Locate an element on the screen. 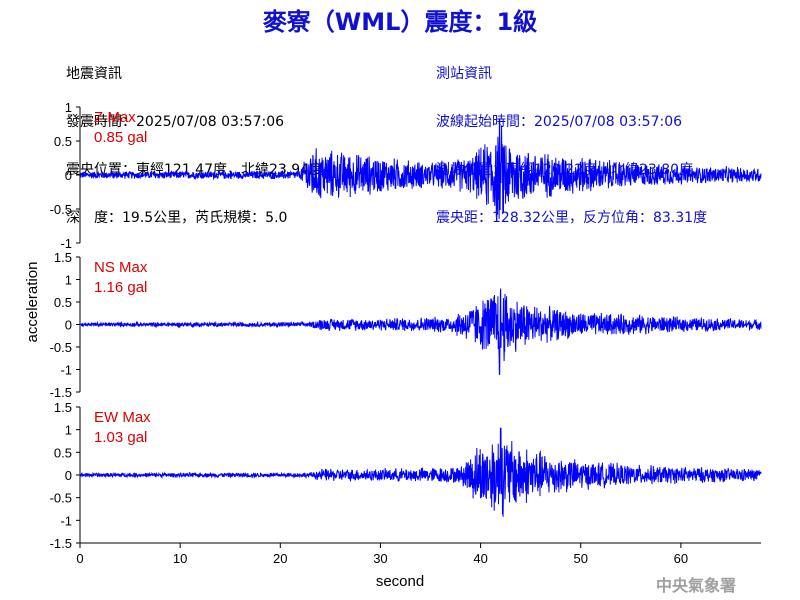 The height and width of the screenshot is (600, 800). max-value-ns: 1.16 gal is located at coordinates (120, 287).